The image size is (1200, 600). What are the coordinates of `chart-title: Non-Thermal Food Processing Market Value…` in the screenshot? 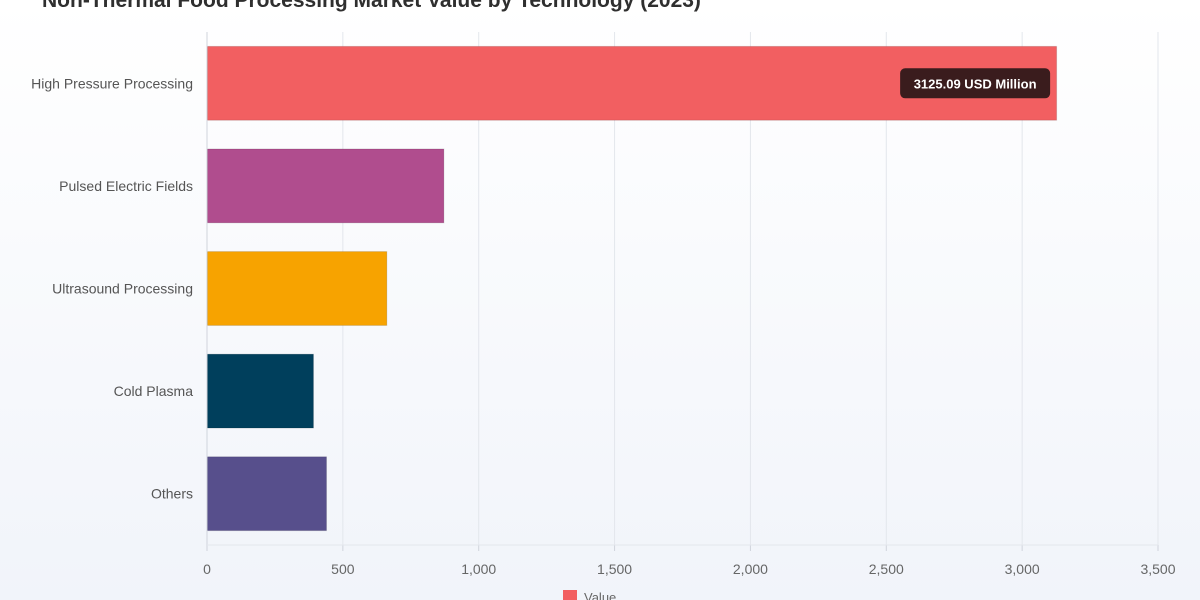 It's located at (371, 6).